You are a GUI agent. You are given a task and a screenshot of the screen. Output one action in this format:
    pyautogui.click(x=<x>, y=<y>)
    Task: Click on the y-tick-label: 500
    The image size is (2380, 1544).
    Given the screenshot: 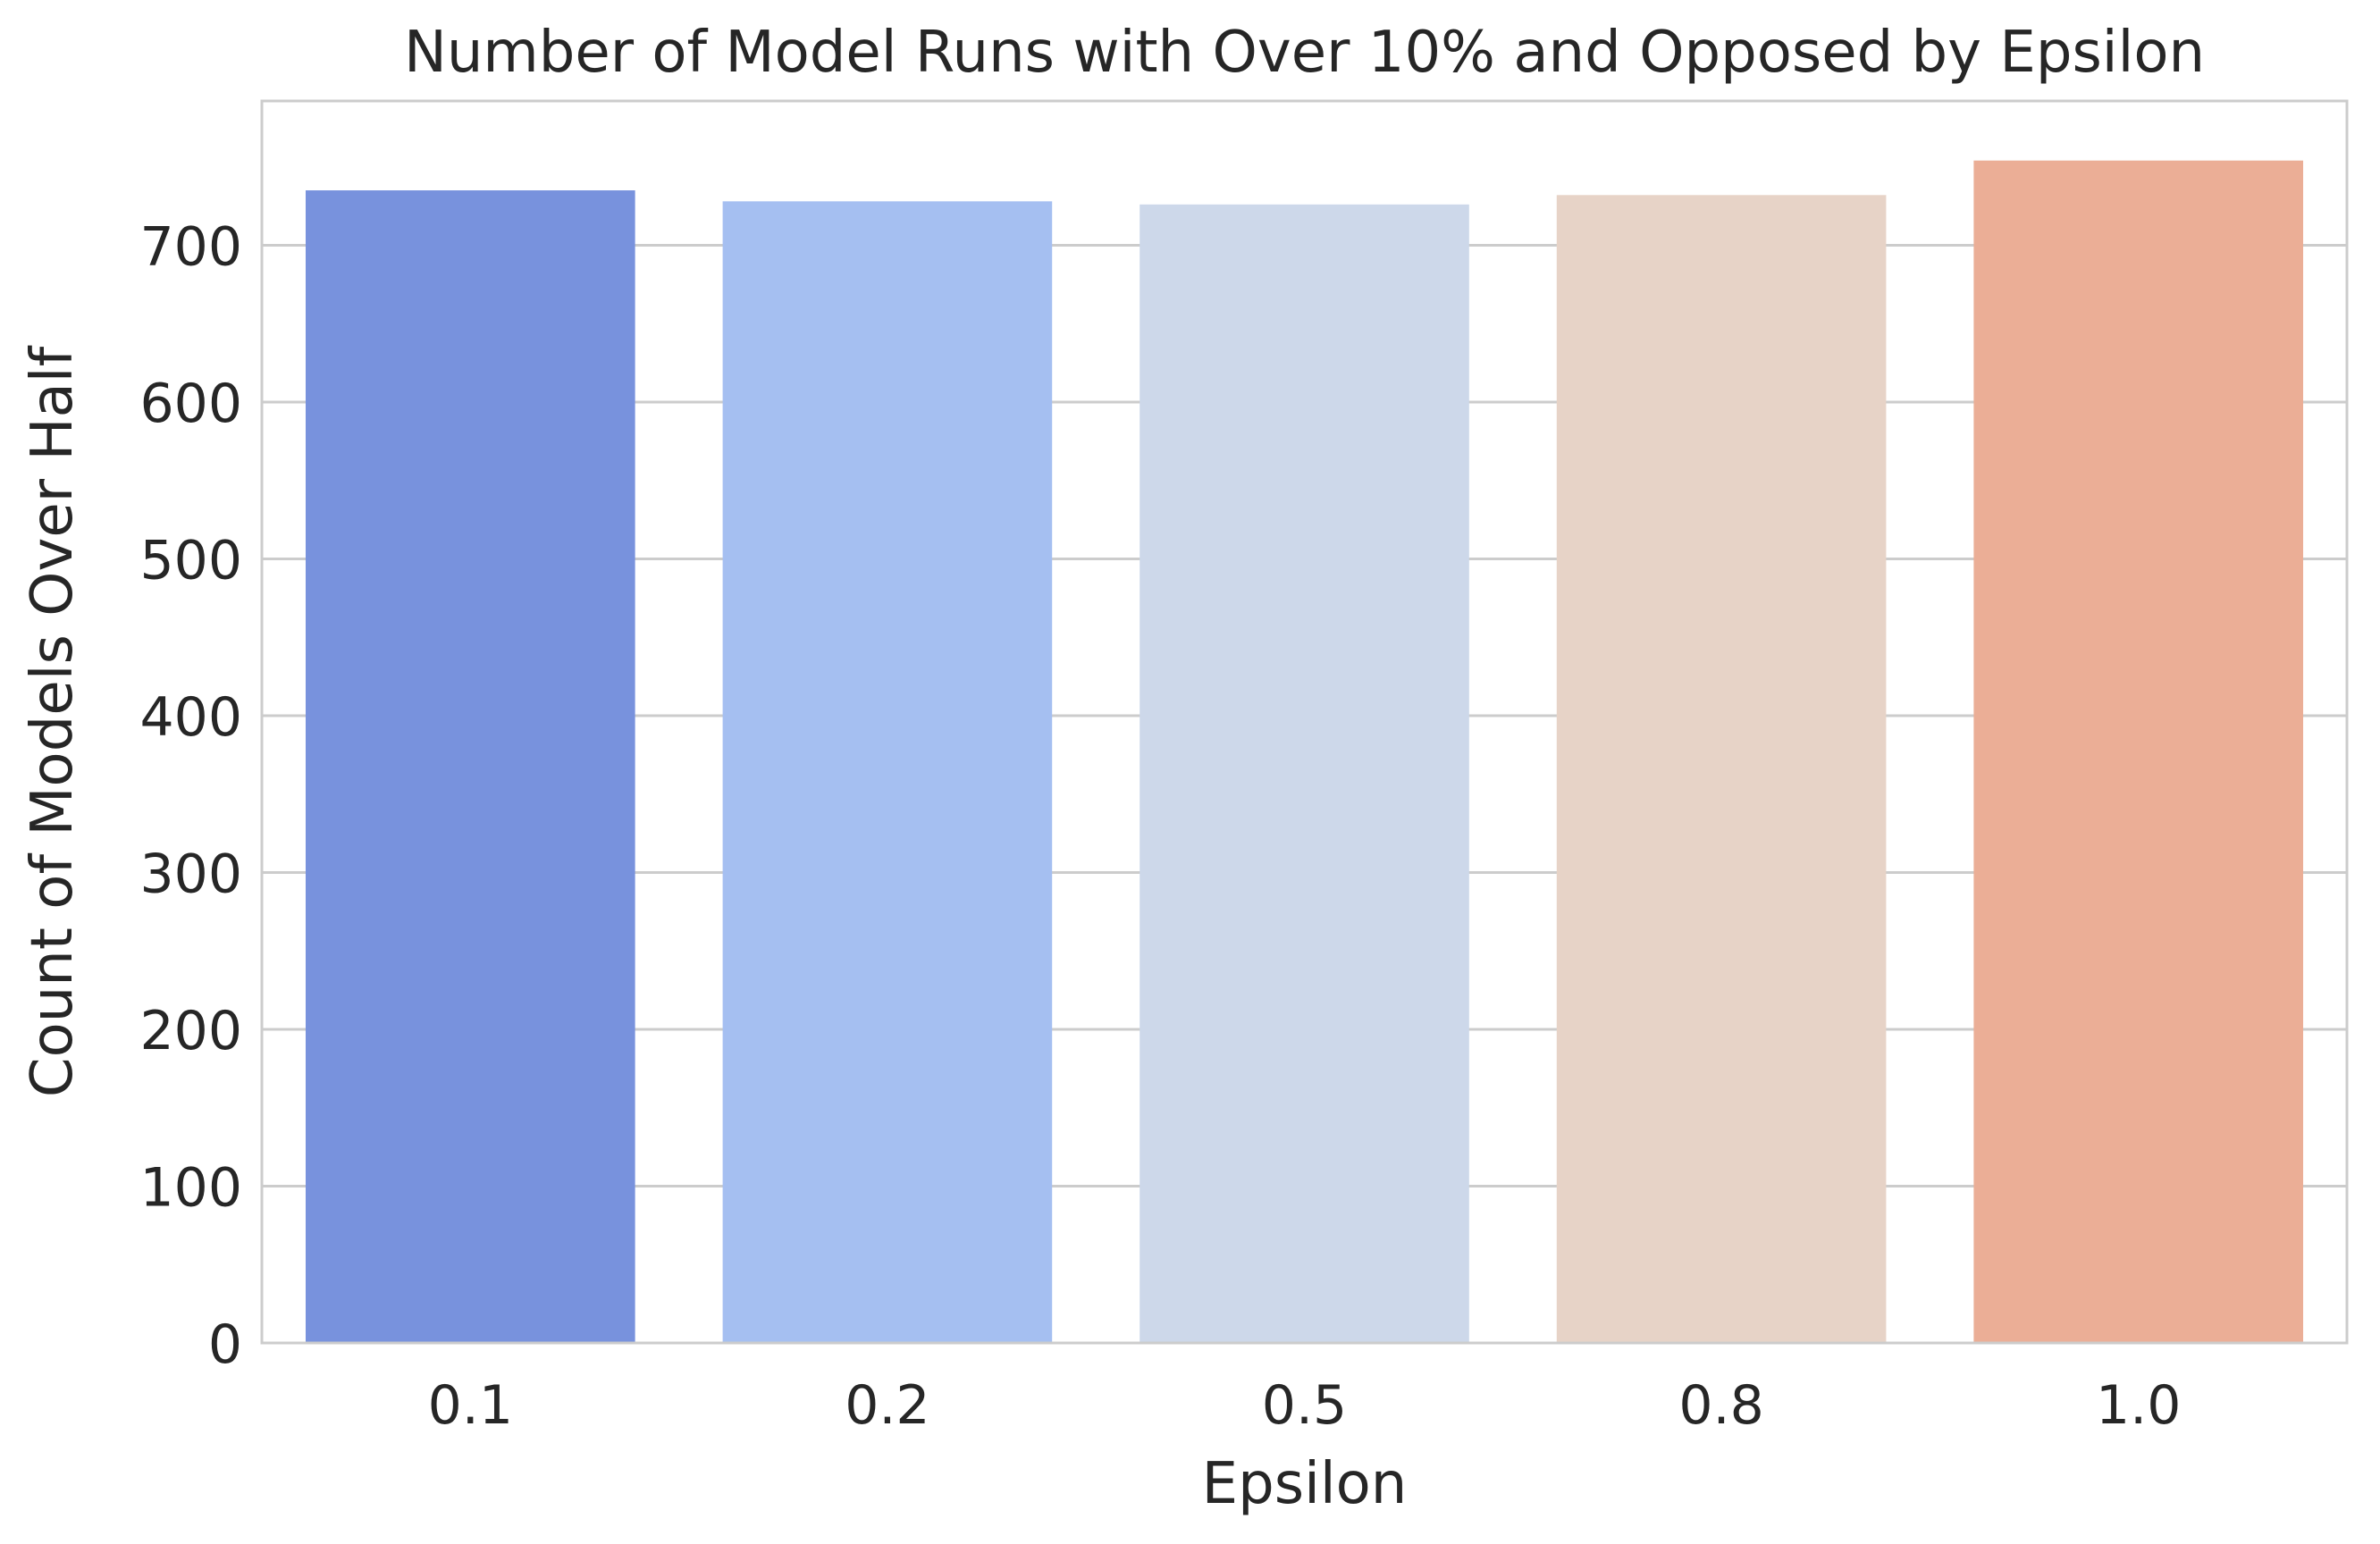 What is the action you would take?
    pyautogui.click(x=190, y=560)
    